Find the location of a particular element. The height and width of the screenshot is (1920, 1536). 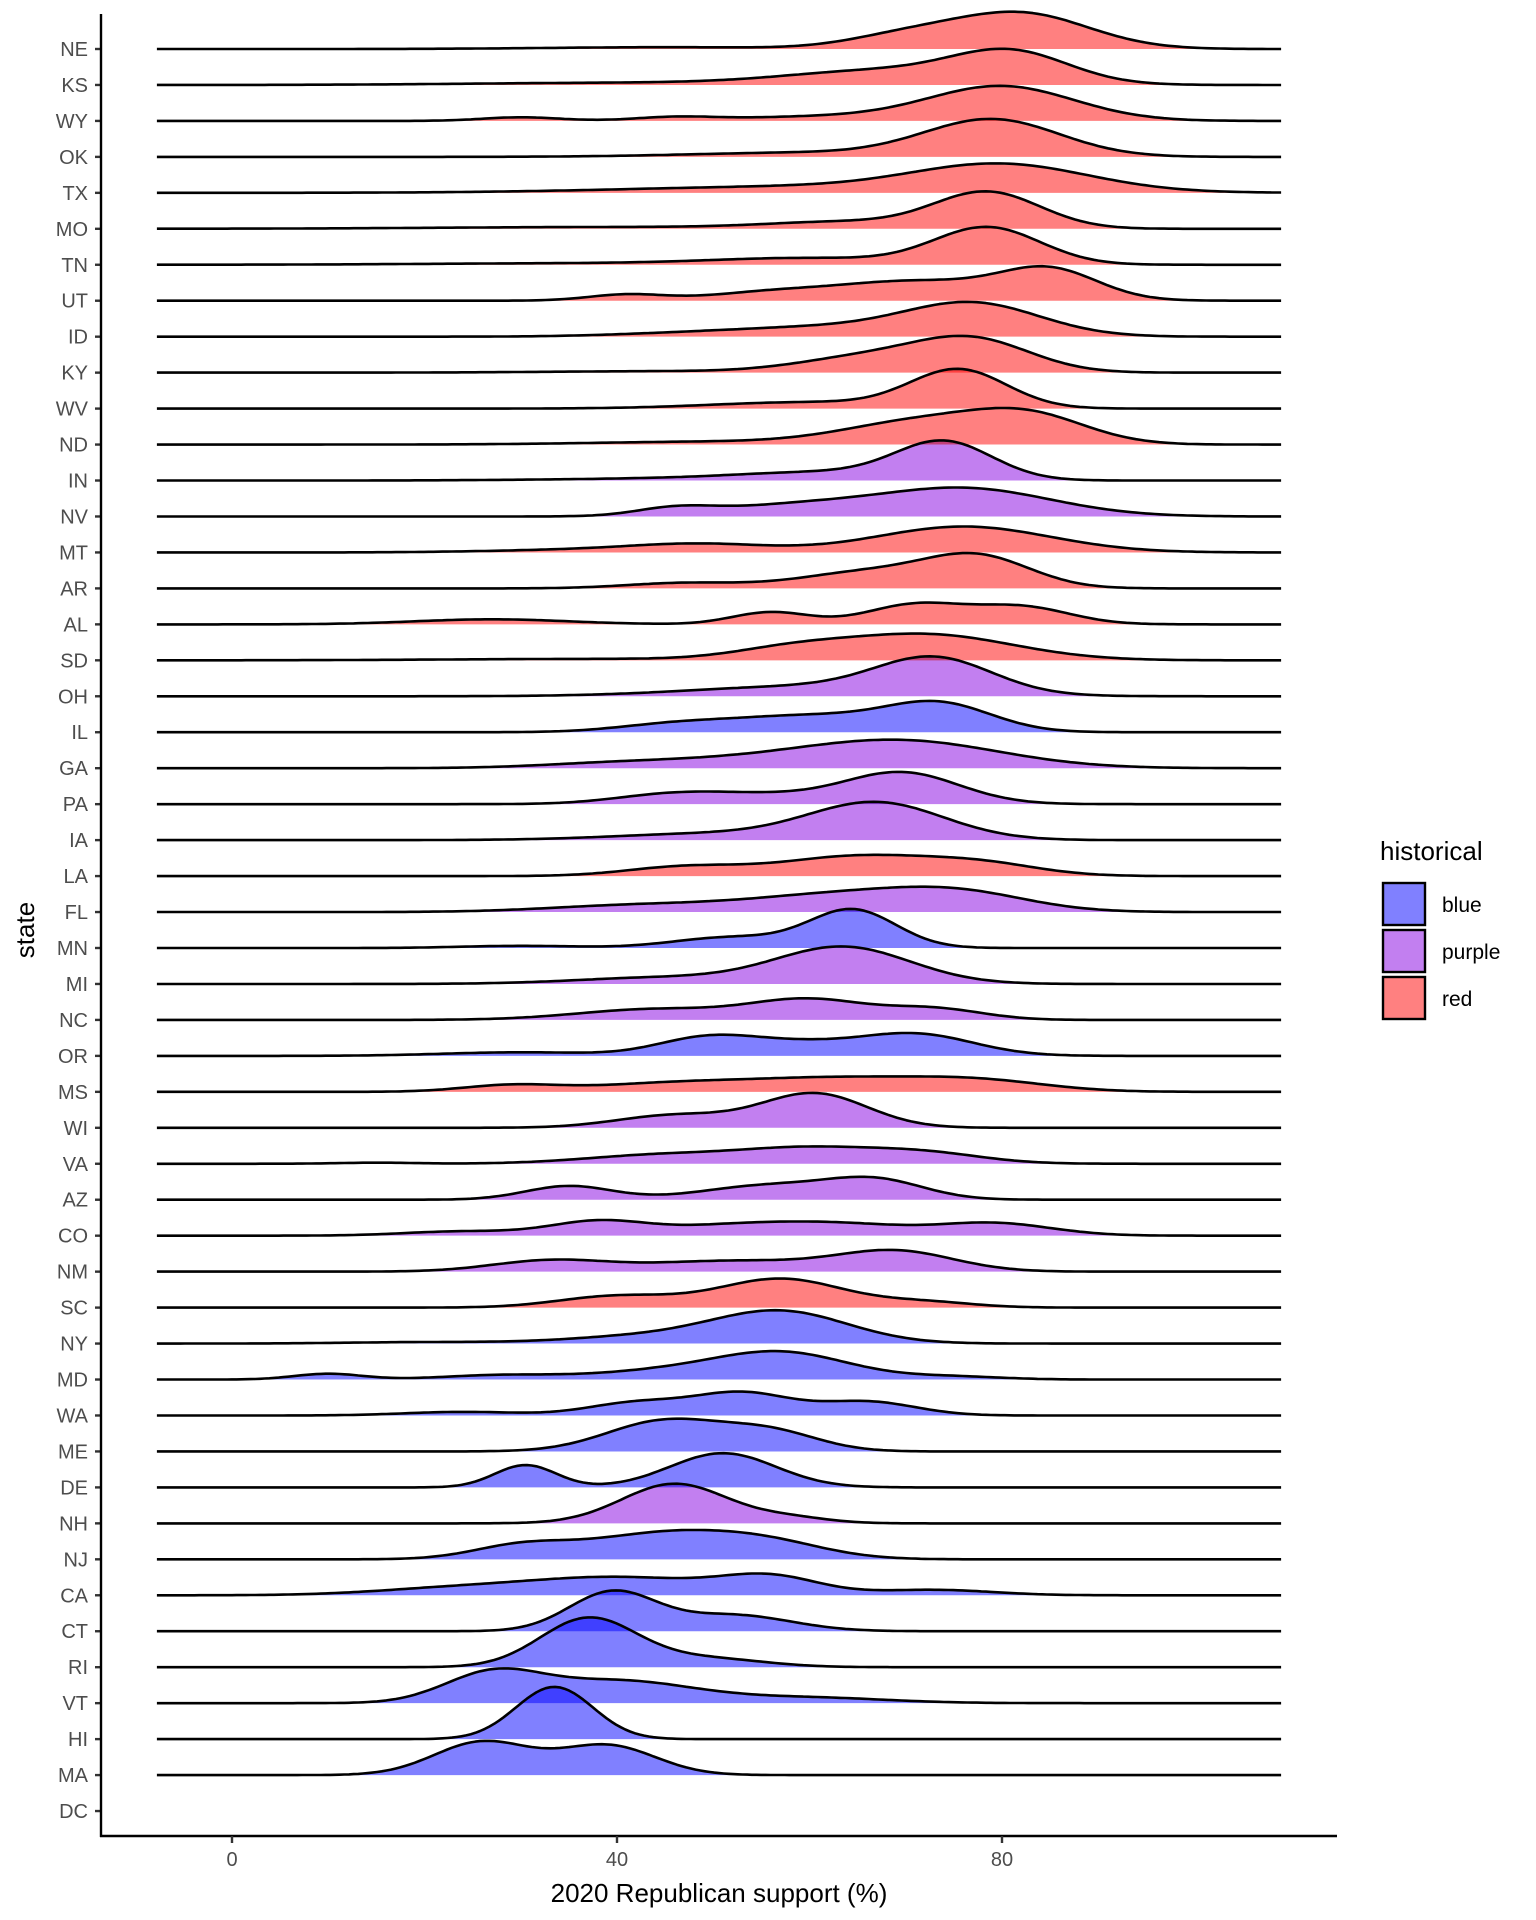

x-tick-label: 0 is located at coordinates (231, 1860).